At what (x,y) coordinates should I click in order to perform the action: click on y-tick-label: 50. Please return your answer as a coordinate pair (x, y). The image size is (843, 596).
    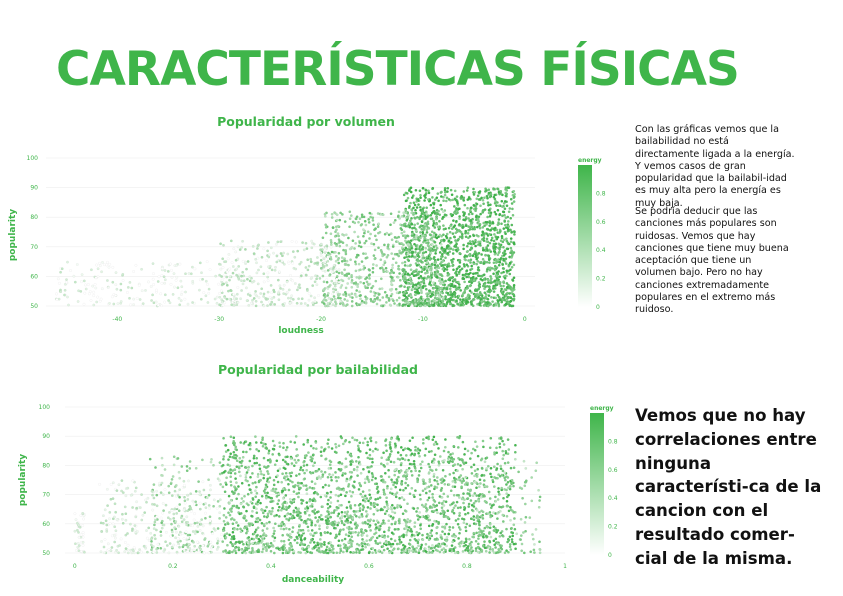
    Looking at the image, I should click on (34, 306).